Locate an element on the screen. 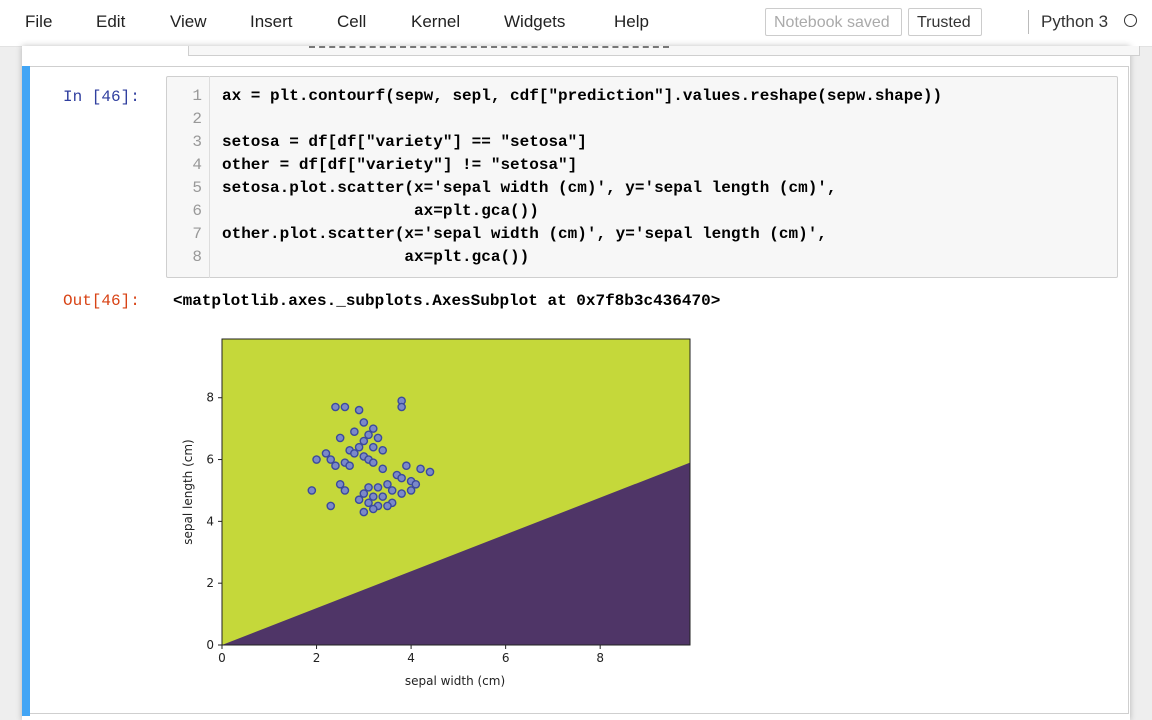 The image size is (1152, 720). x-tick-label: 0 is located at coordinates (222, 658).